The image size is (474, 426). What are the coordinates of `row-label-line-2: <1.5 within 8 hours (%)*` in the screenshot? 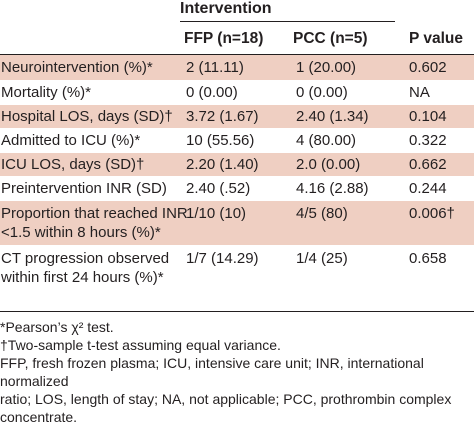 It's located at (81, 232).